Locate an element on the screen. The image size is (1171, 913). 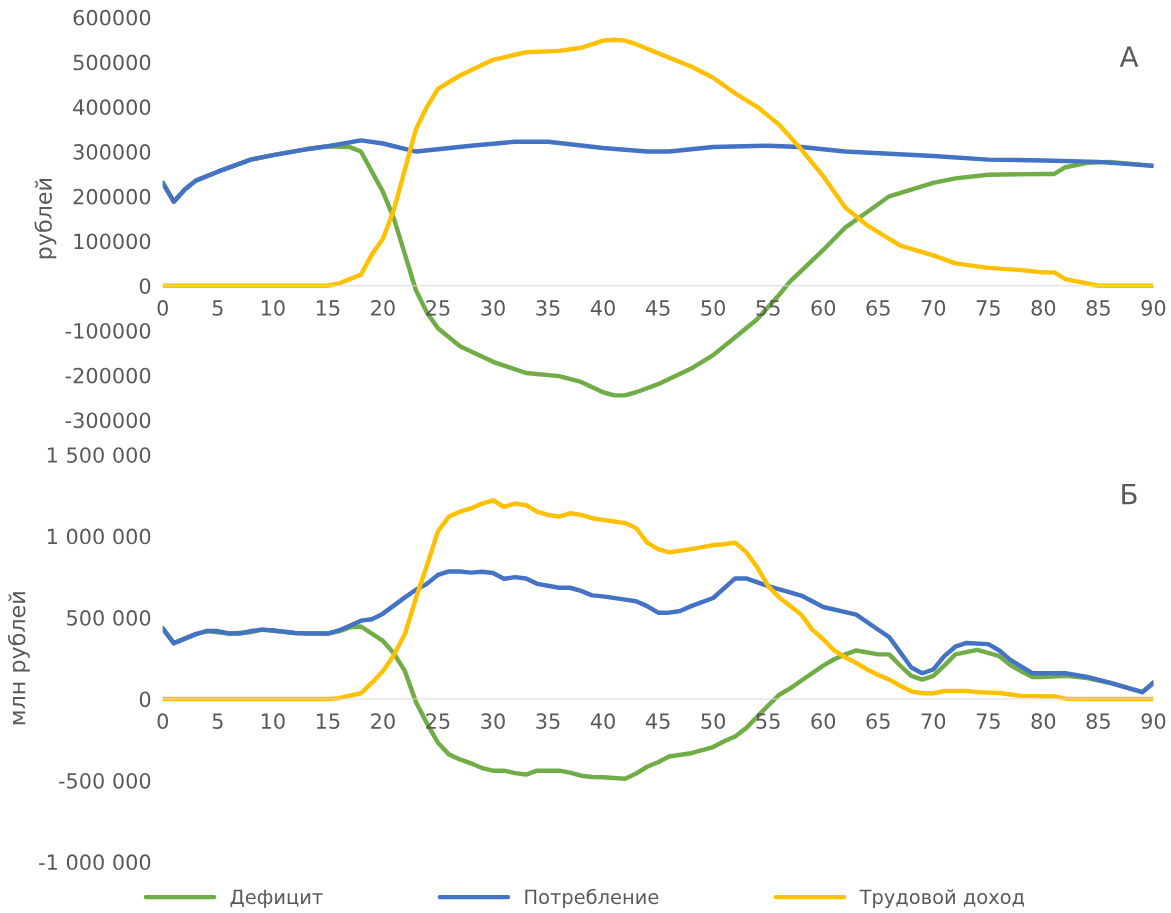
annotation: А is located at coordinates (1129, 56).